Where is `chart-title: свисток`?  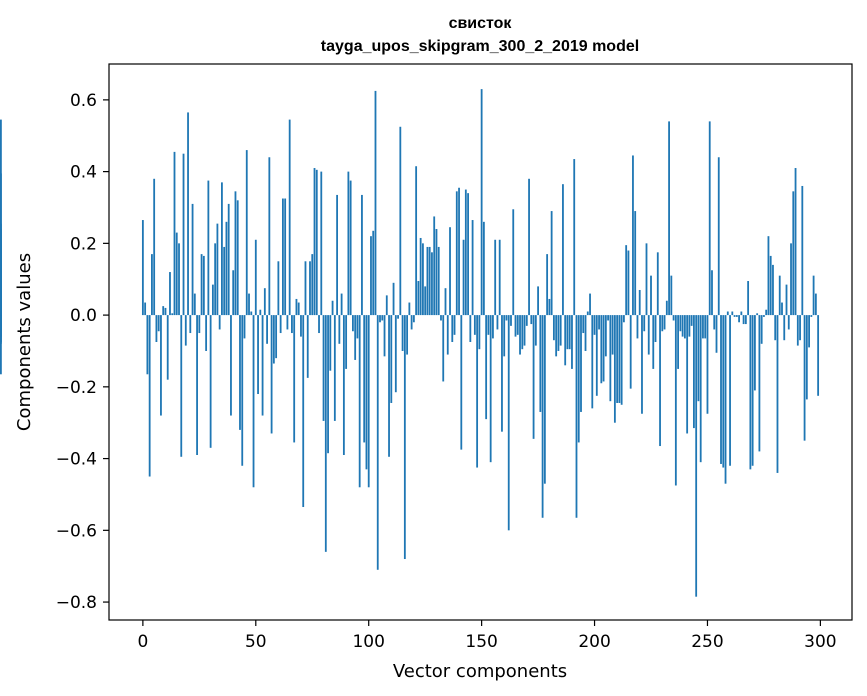 chart-title: свисток is located at coordinates (481, 23).